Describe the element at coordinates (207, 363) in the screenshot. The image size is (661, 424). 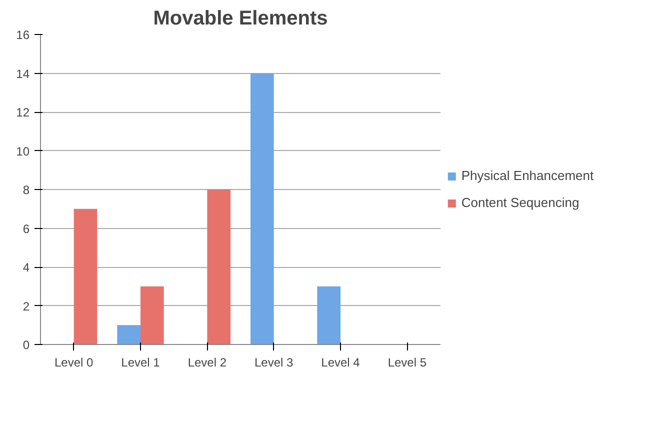
I see `x-tick-label: Level 2` at that location.